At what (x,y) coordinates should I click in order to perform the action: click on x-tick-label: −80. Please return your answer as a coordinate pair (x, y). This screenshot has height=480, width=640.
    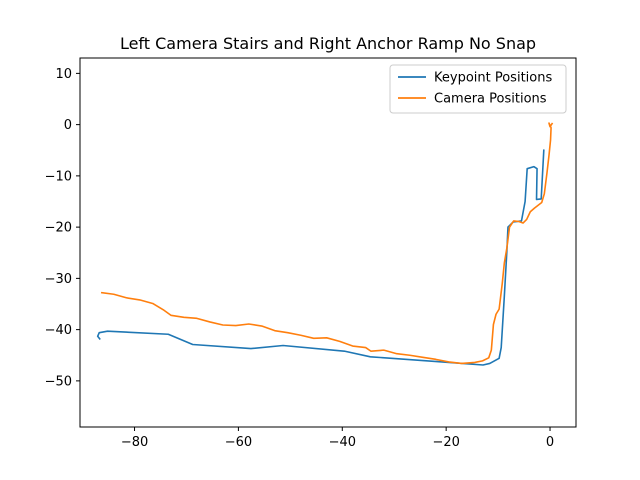
    Looking at the image, I should click on (134, 442).